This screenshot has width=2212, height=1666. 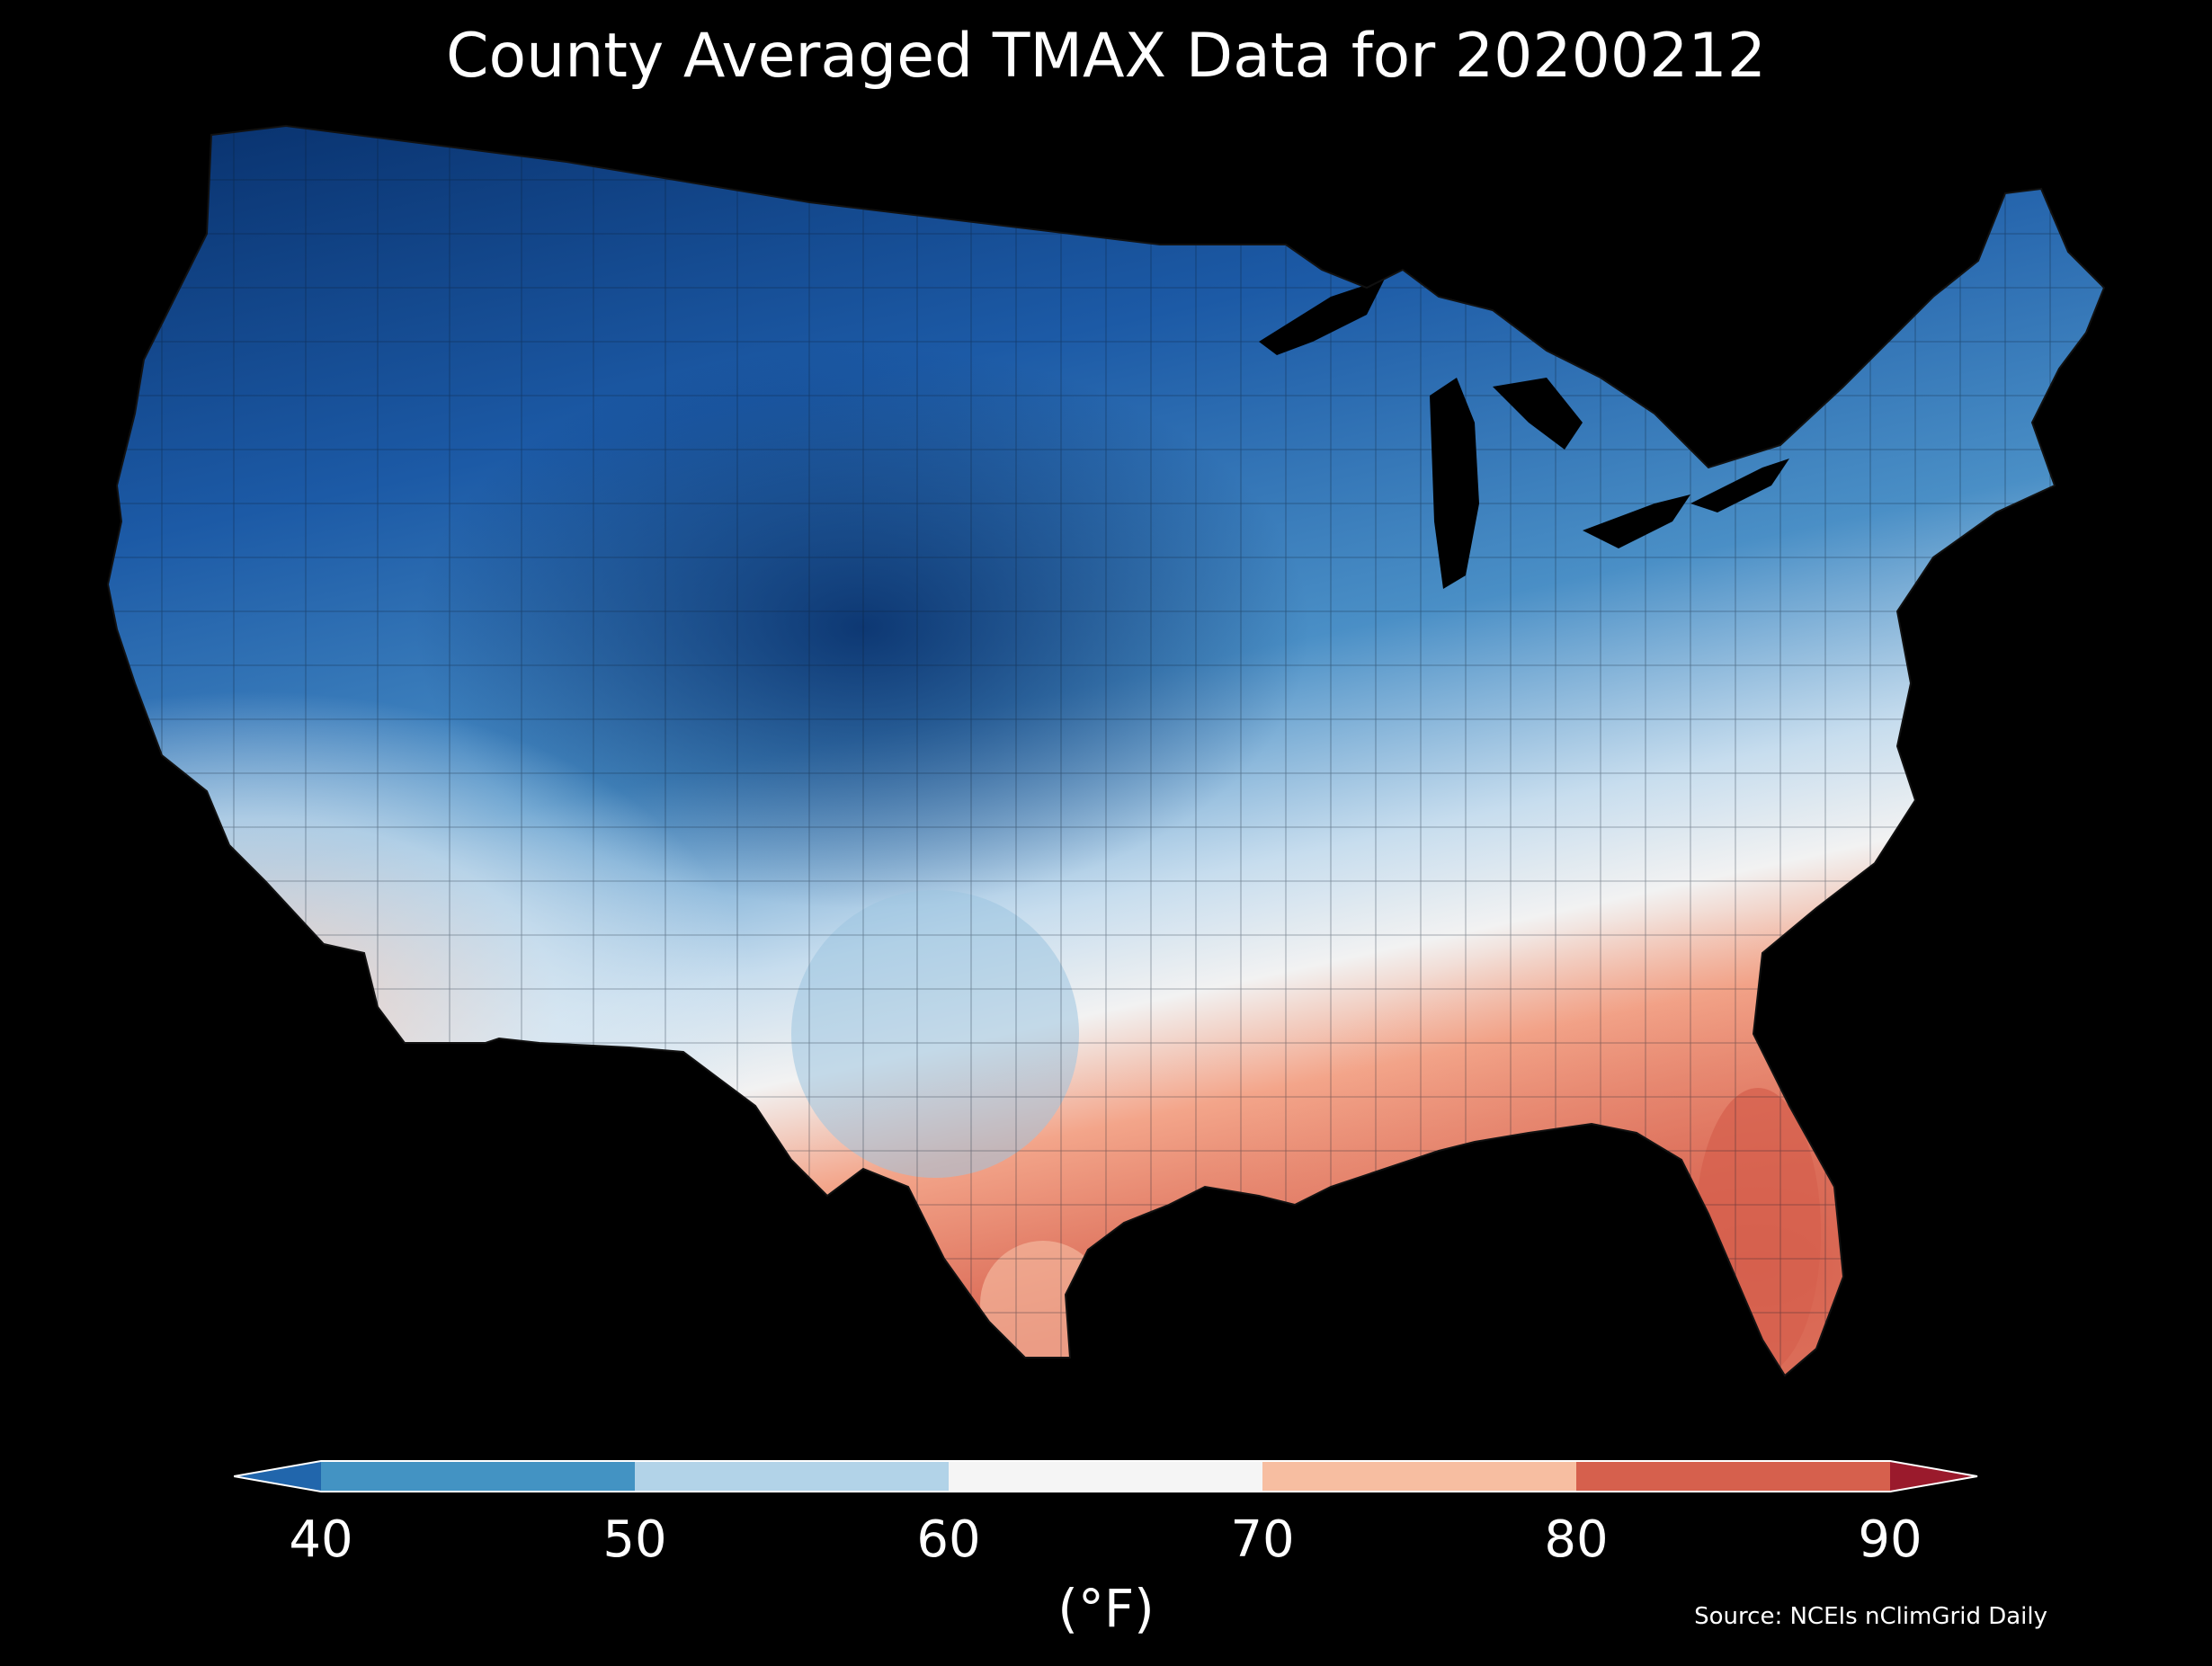 What do you see at coordinates (1576, 1540) in the screenshot?
I see `colorbar-tick-label: 80` at bounding box center [1576, 1540].